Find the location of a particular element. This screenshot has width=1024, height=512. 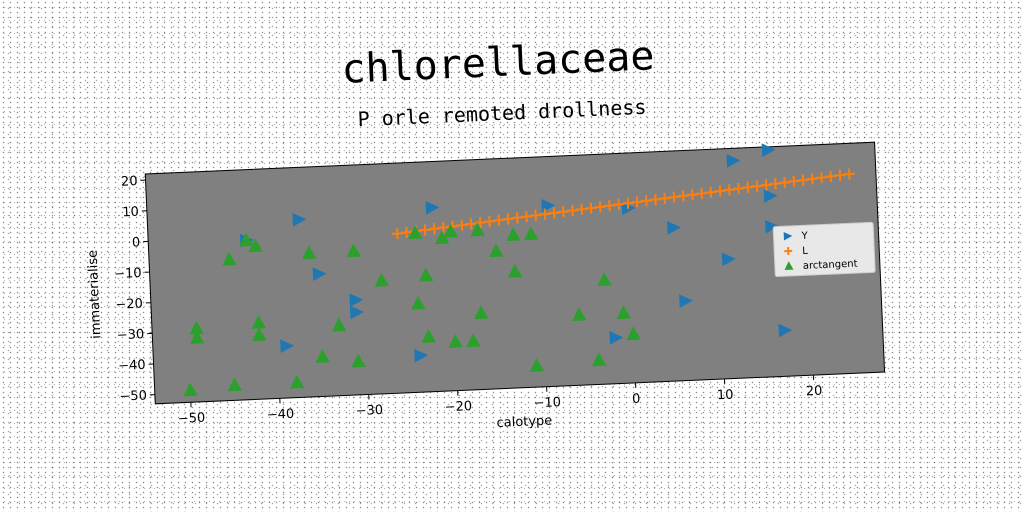

x-tick-label-5: 0 is located at coordinates (636, 399).